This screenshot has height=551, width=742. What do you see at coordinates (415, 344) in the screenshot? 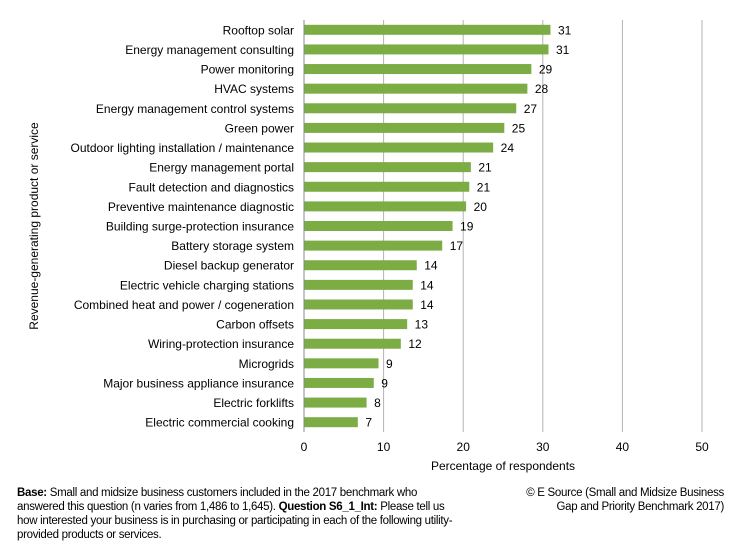
I see `data-label: 12` at bounding box center [415, 344].